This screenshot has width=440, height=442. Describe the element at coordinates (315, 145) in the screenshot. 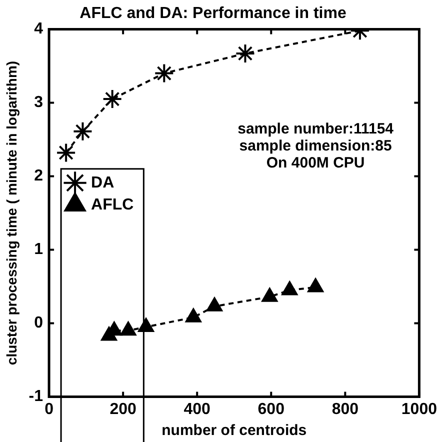

I see `annotation: sample dimension:85` at that location.